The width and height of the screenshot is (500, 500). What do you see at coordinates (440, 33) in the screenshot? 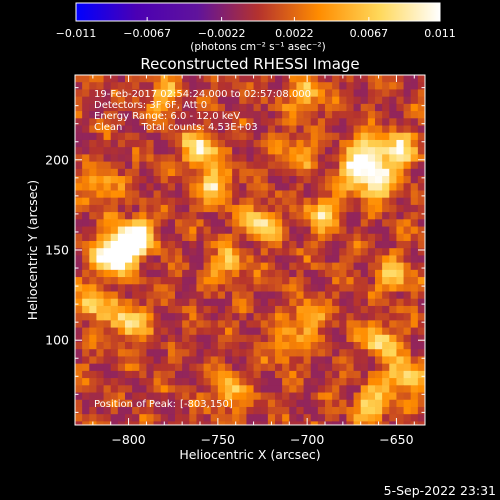
I see `colorbar-tick-label: 0.011` at bounding box center [440, 33].